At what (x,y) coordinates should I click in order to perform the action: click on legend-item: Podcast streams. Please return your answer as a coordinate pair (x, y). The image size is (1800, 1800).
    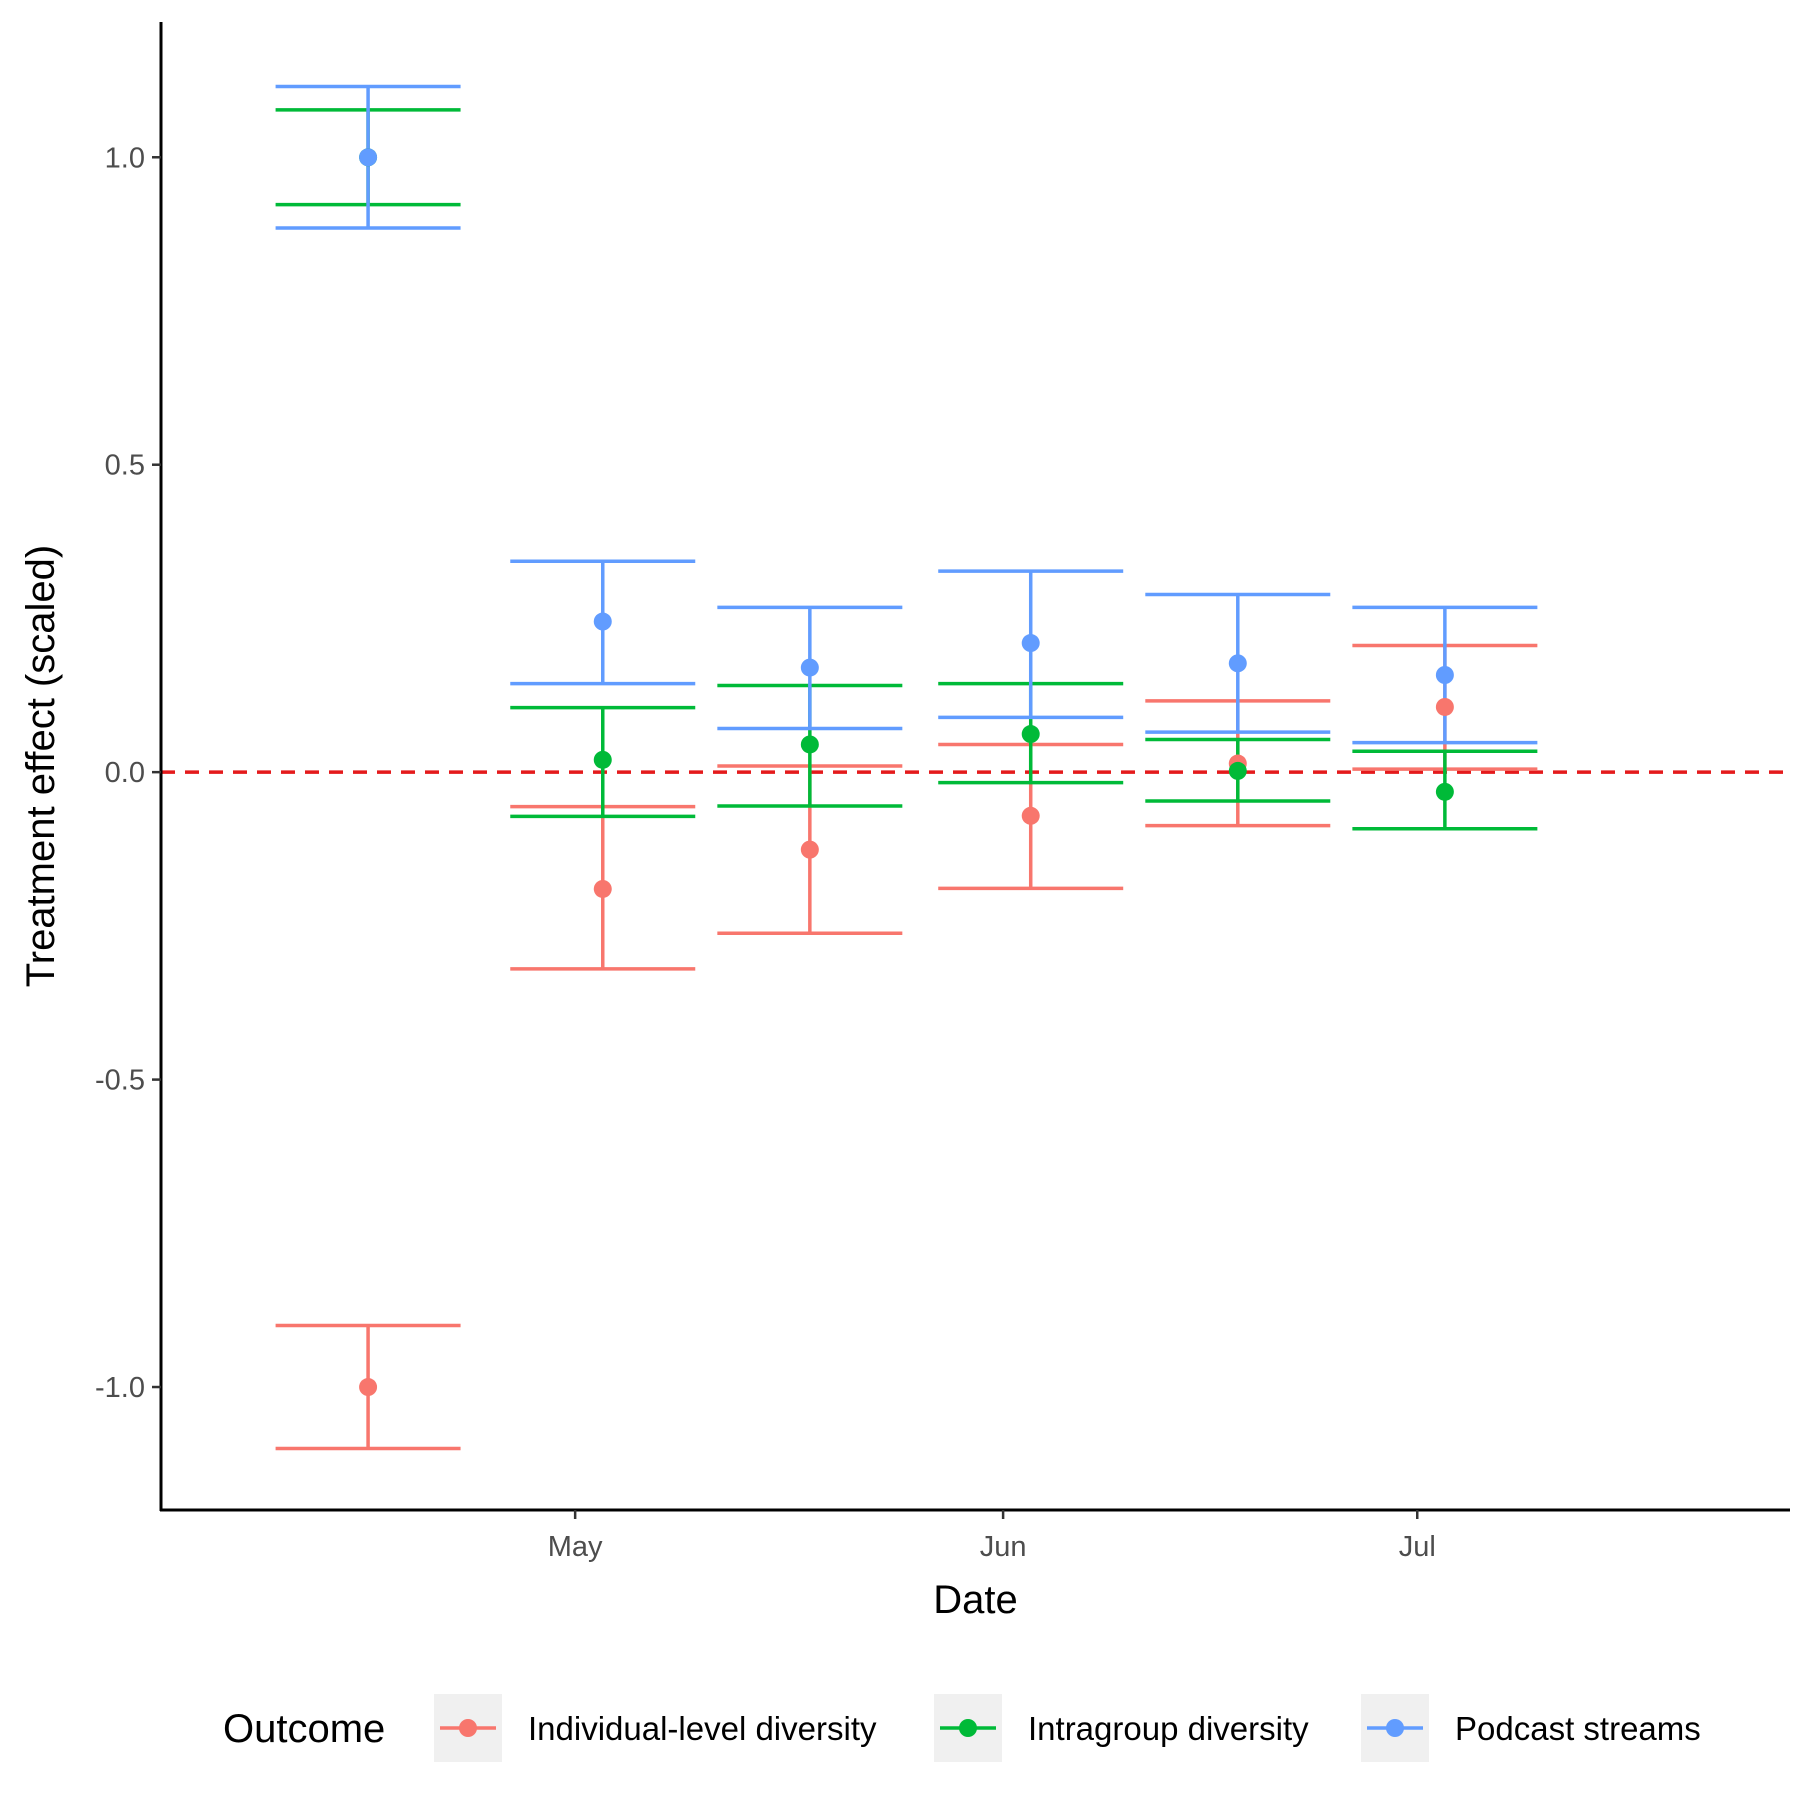
    Looking at the image, I should click on (1531, 1728).